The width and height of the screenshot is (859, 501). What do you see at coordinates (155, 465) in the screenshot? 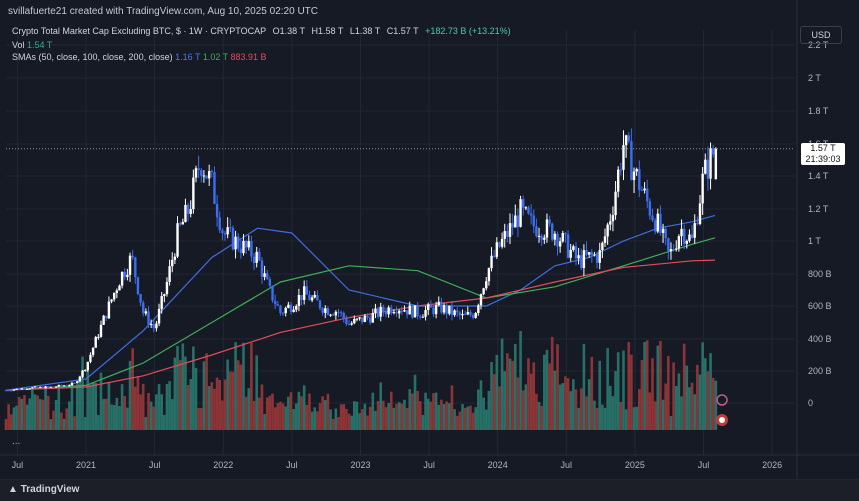
I see `x-tick-label: Jul` at bounding box center [155, 465].